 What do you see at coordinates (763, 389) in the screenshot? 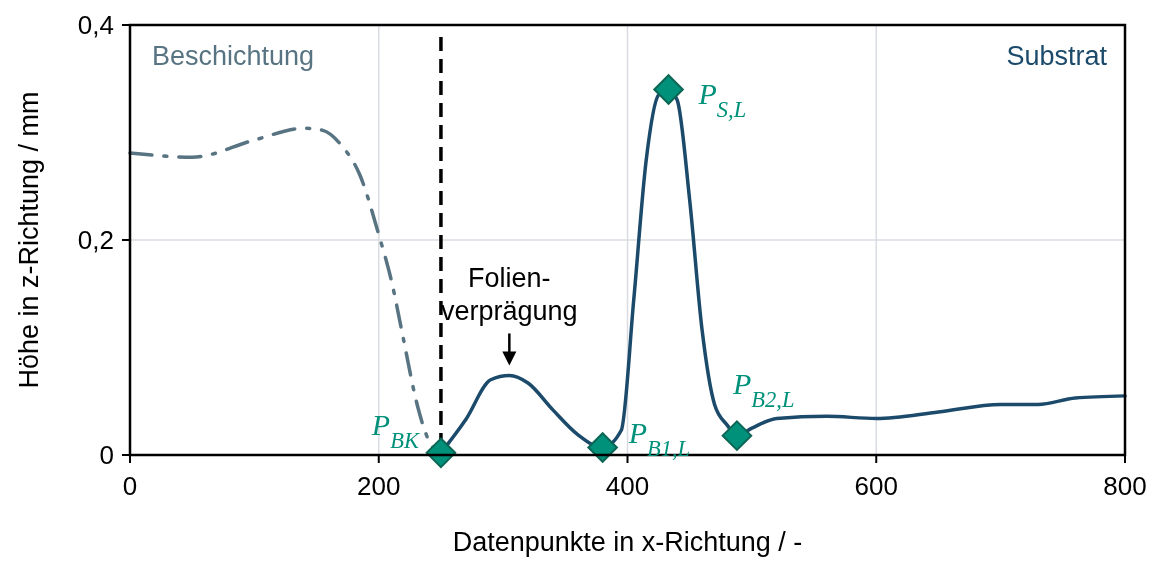
I see `annotation: P$_{B2,L}$` at bounding box center [763, 389].